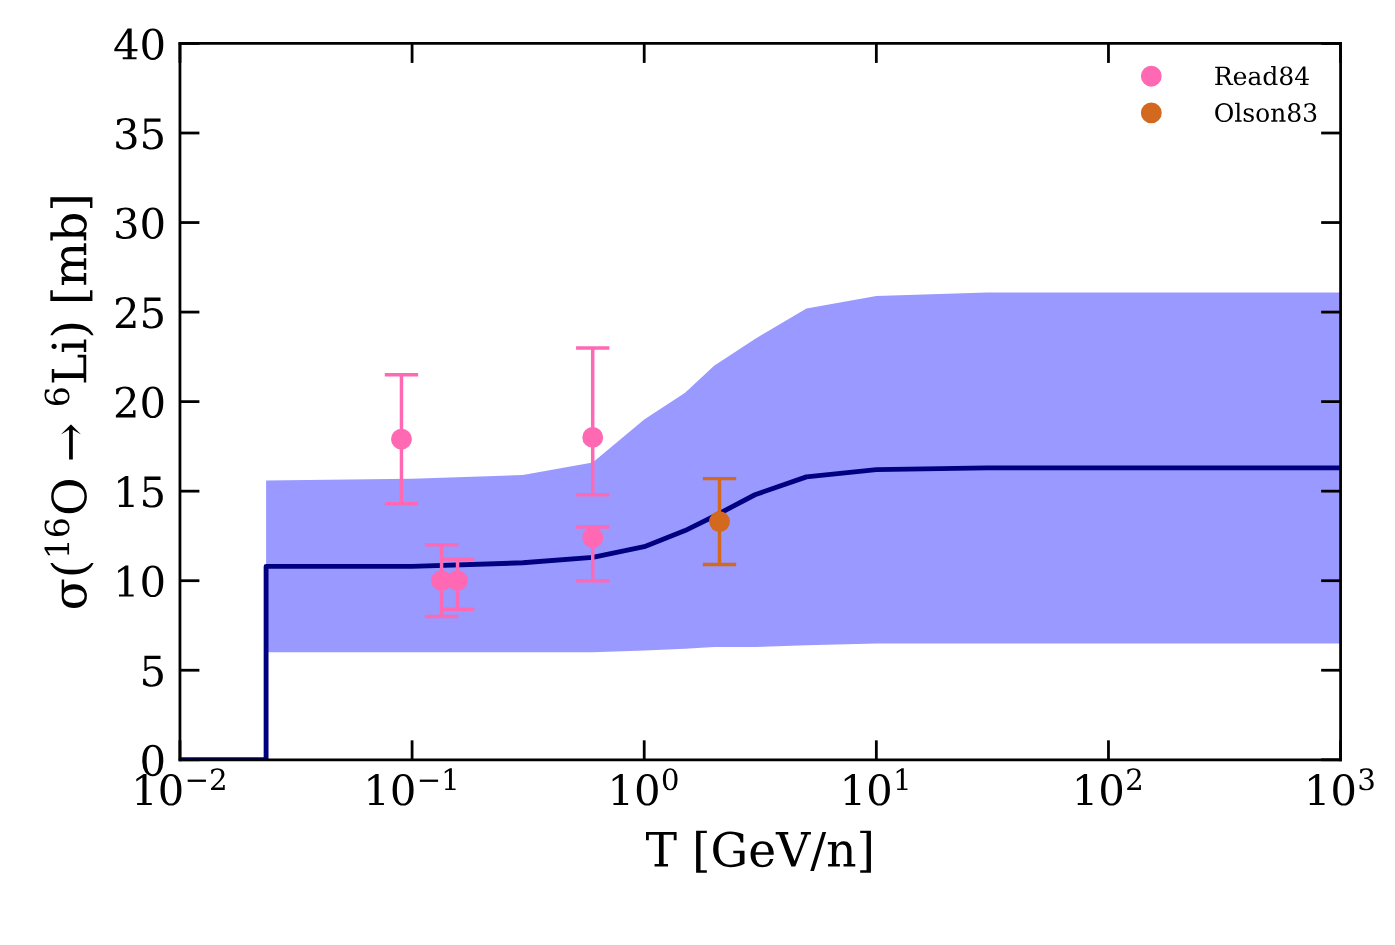 The image size is (1395, 945). I want to click on y-tick-label: 30, so click(140, 223).